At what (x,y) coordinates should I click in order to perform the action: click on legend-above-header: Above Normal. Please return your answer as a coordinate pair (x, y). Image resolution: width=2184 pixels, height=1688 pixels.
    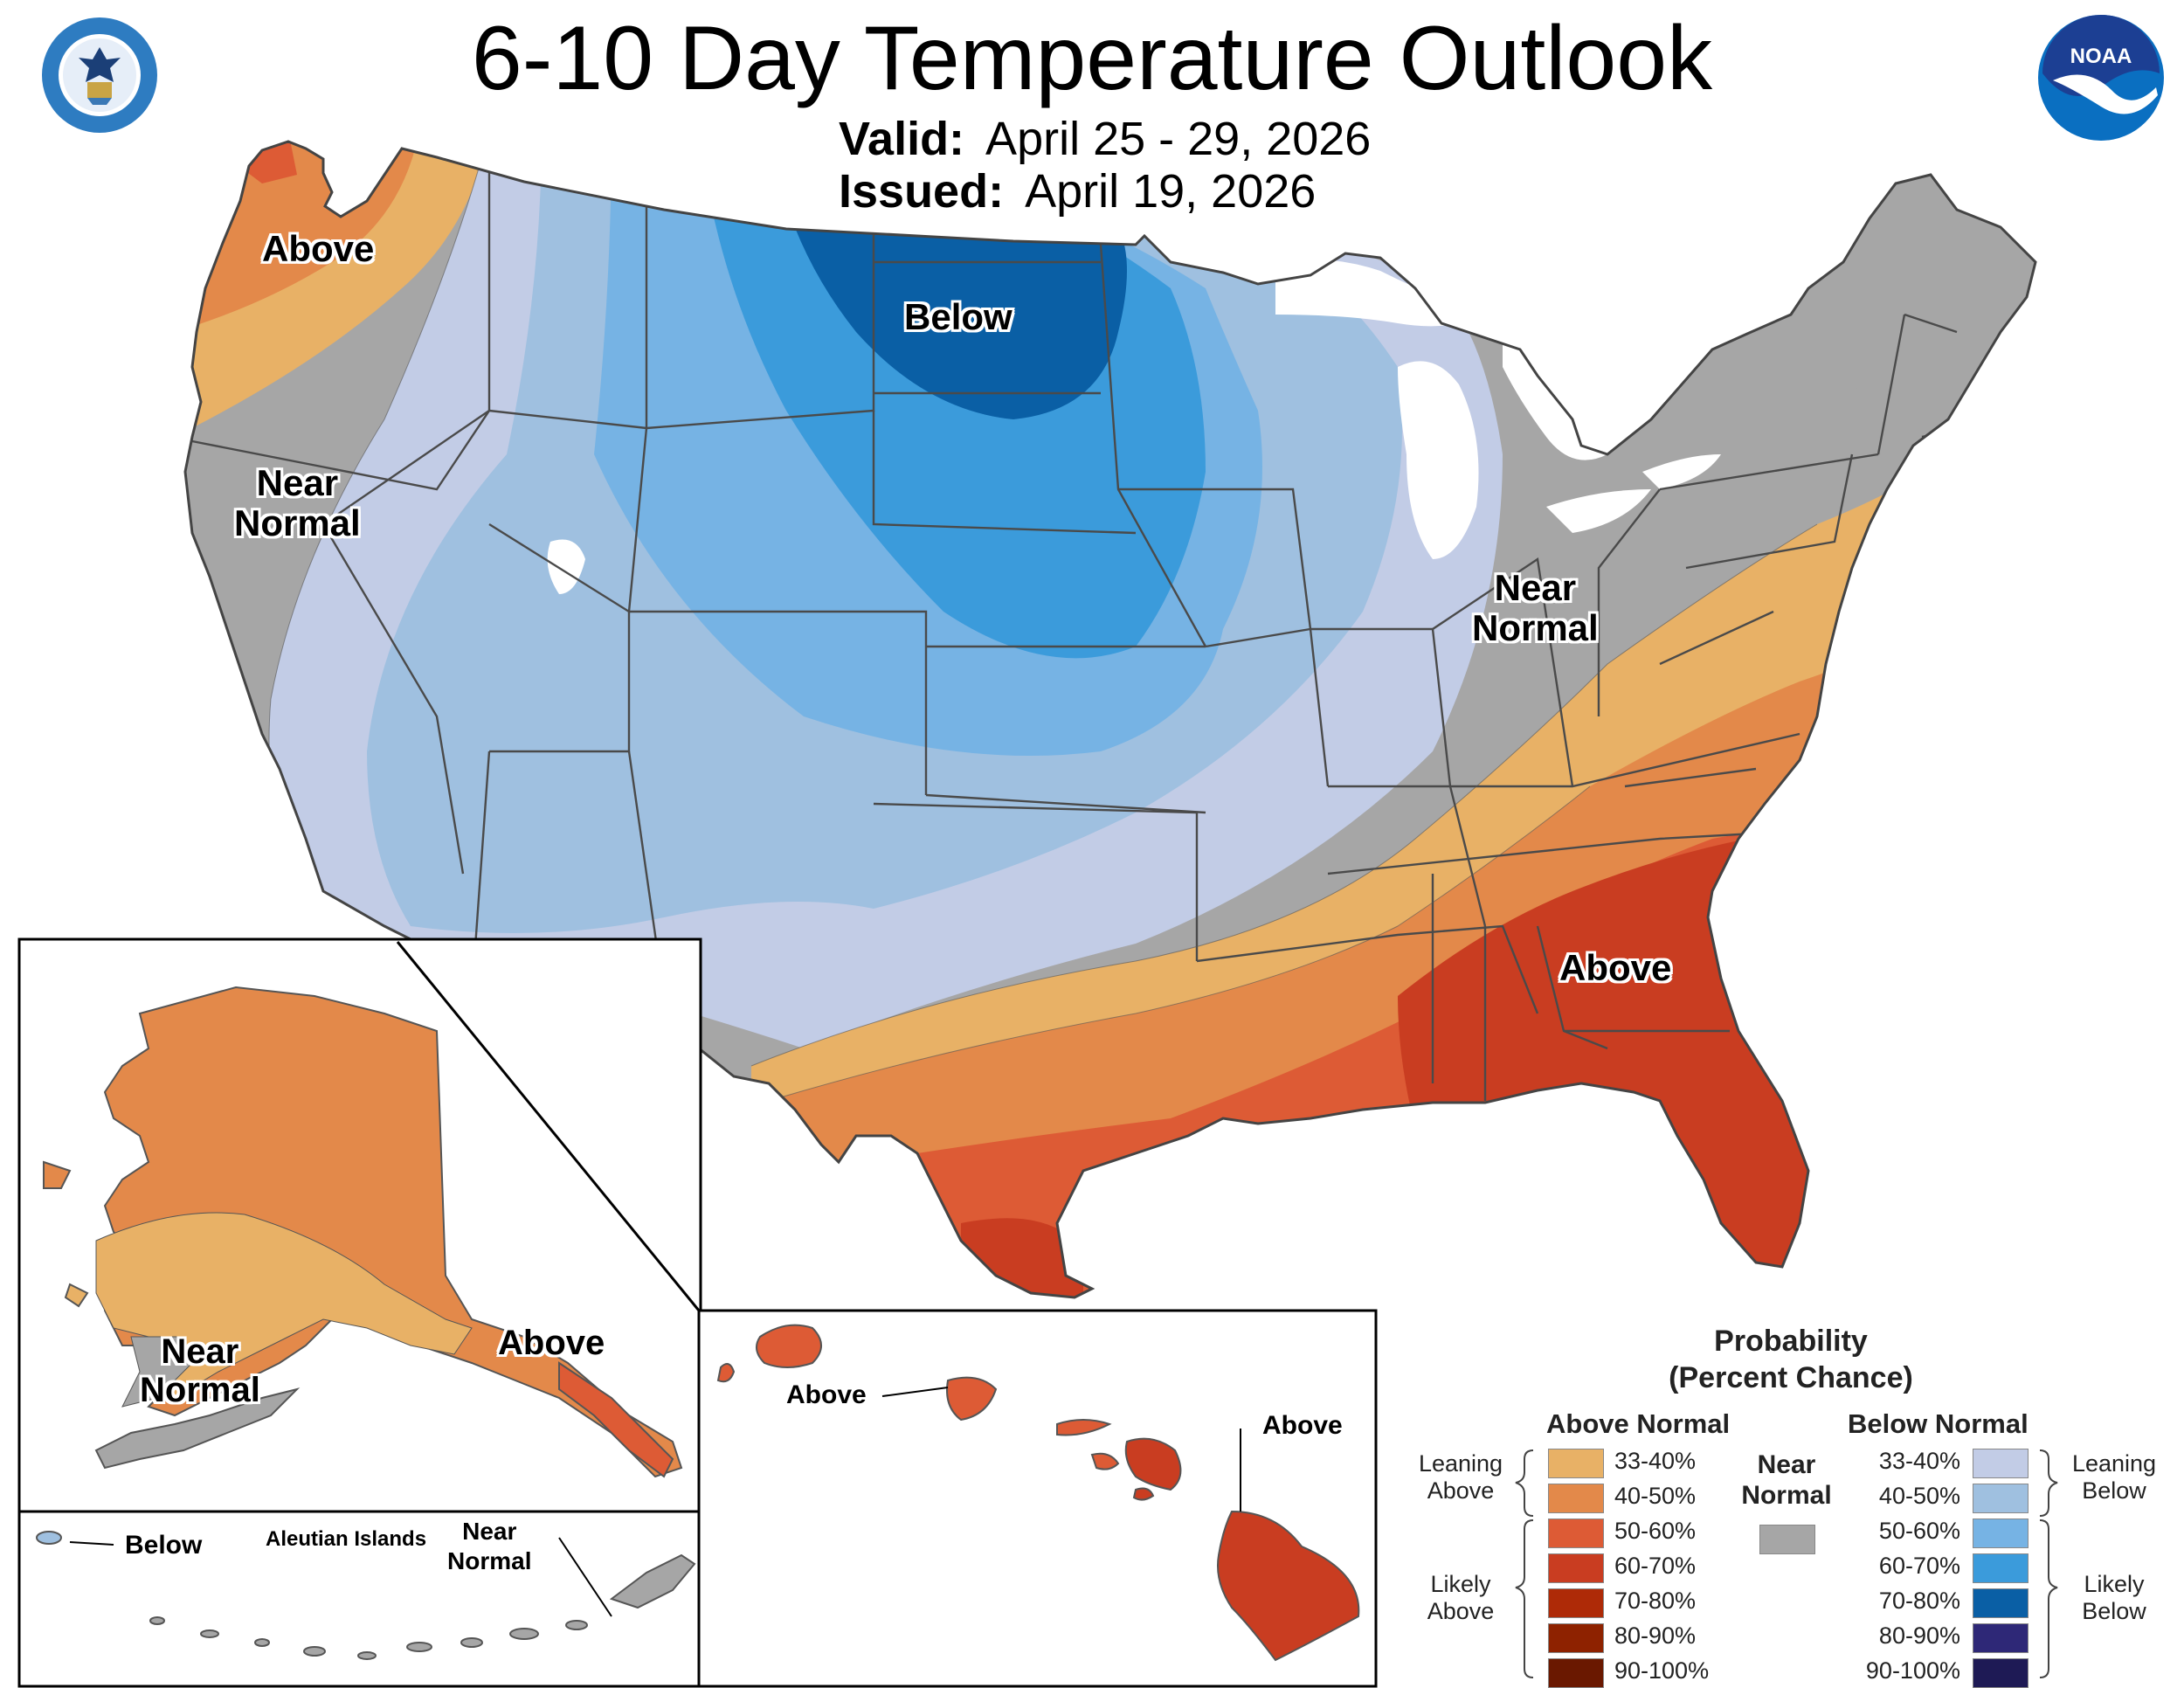
    Looking at the image, I should click on (1638, 1423).